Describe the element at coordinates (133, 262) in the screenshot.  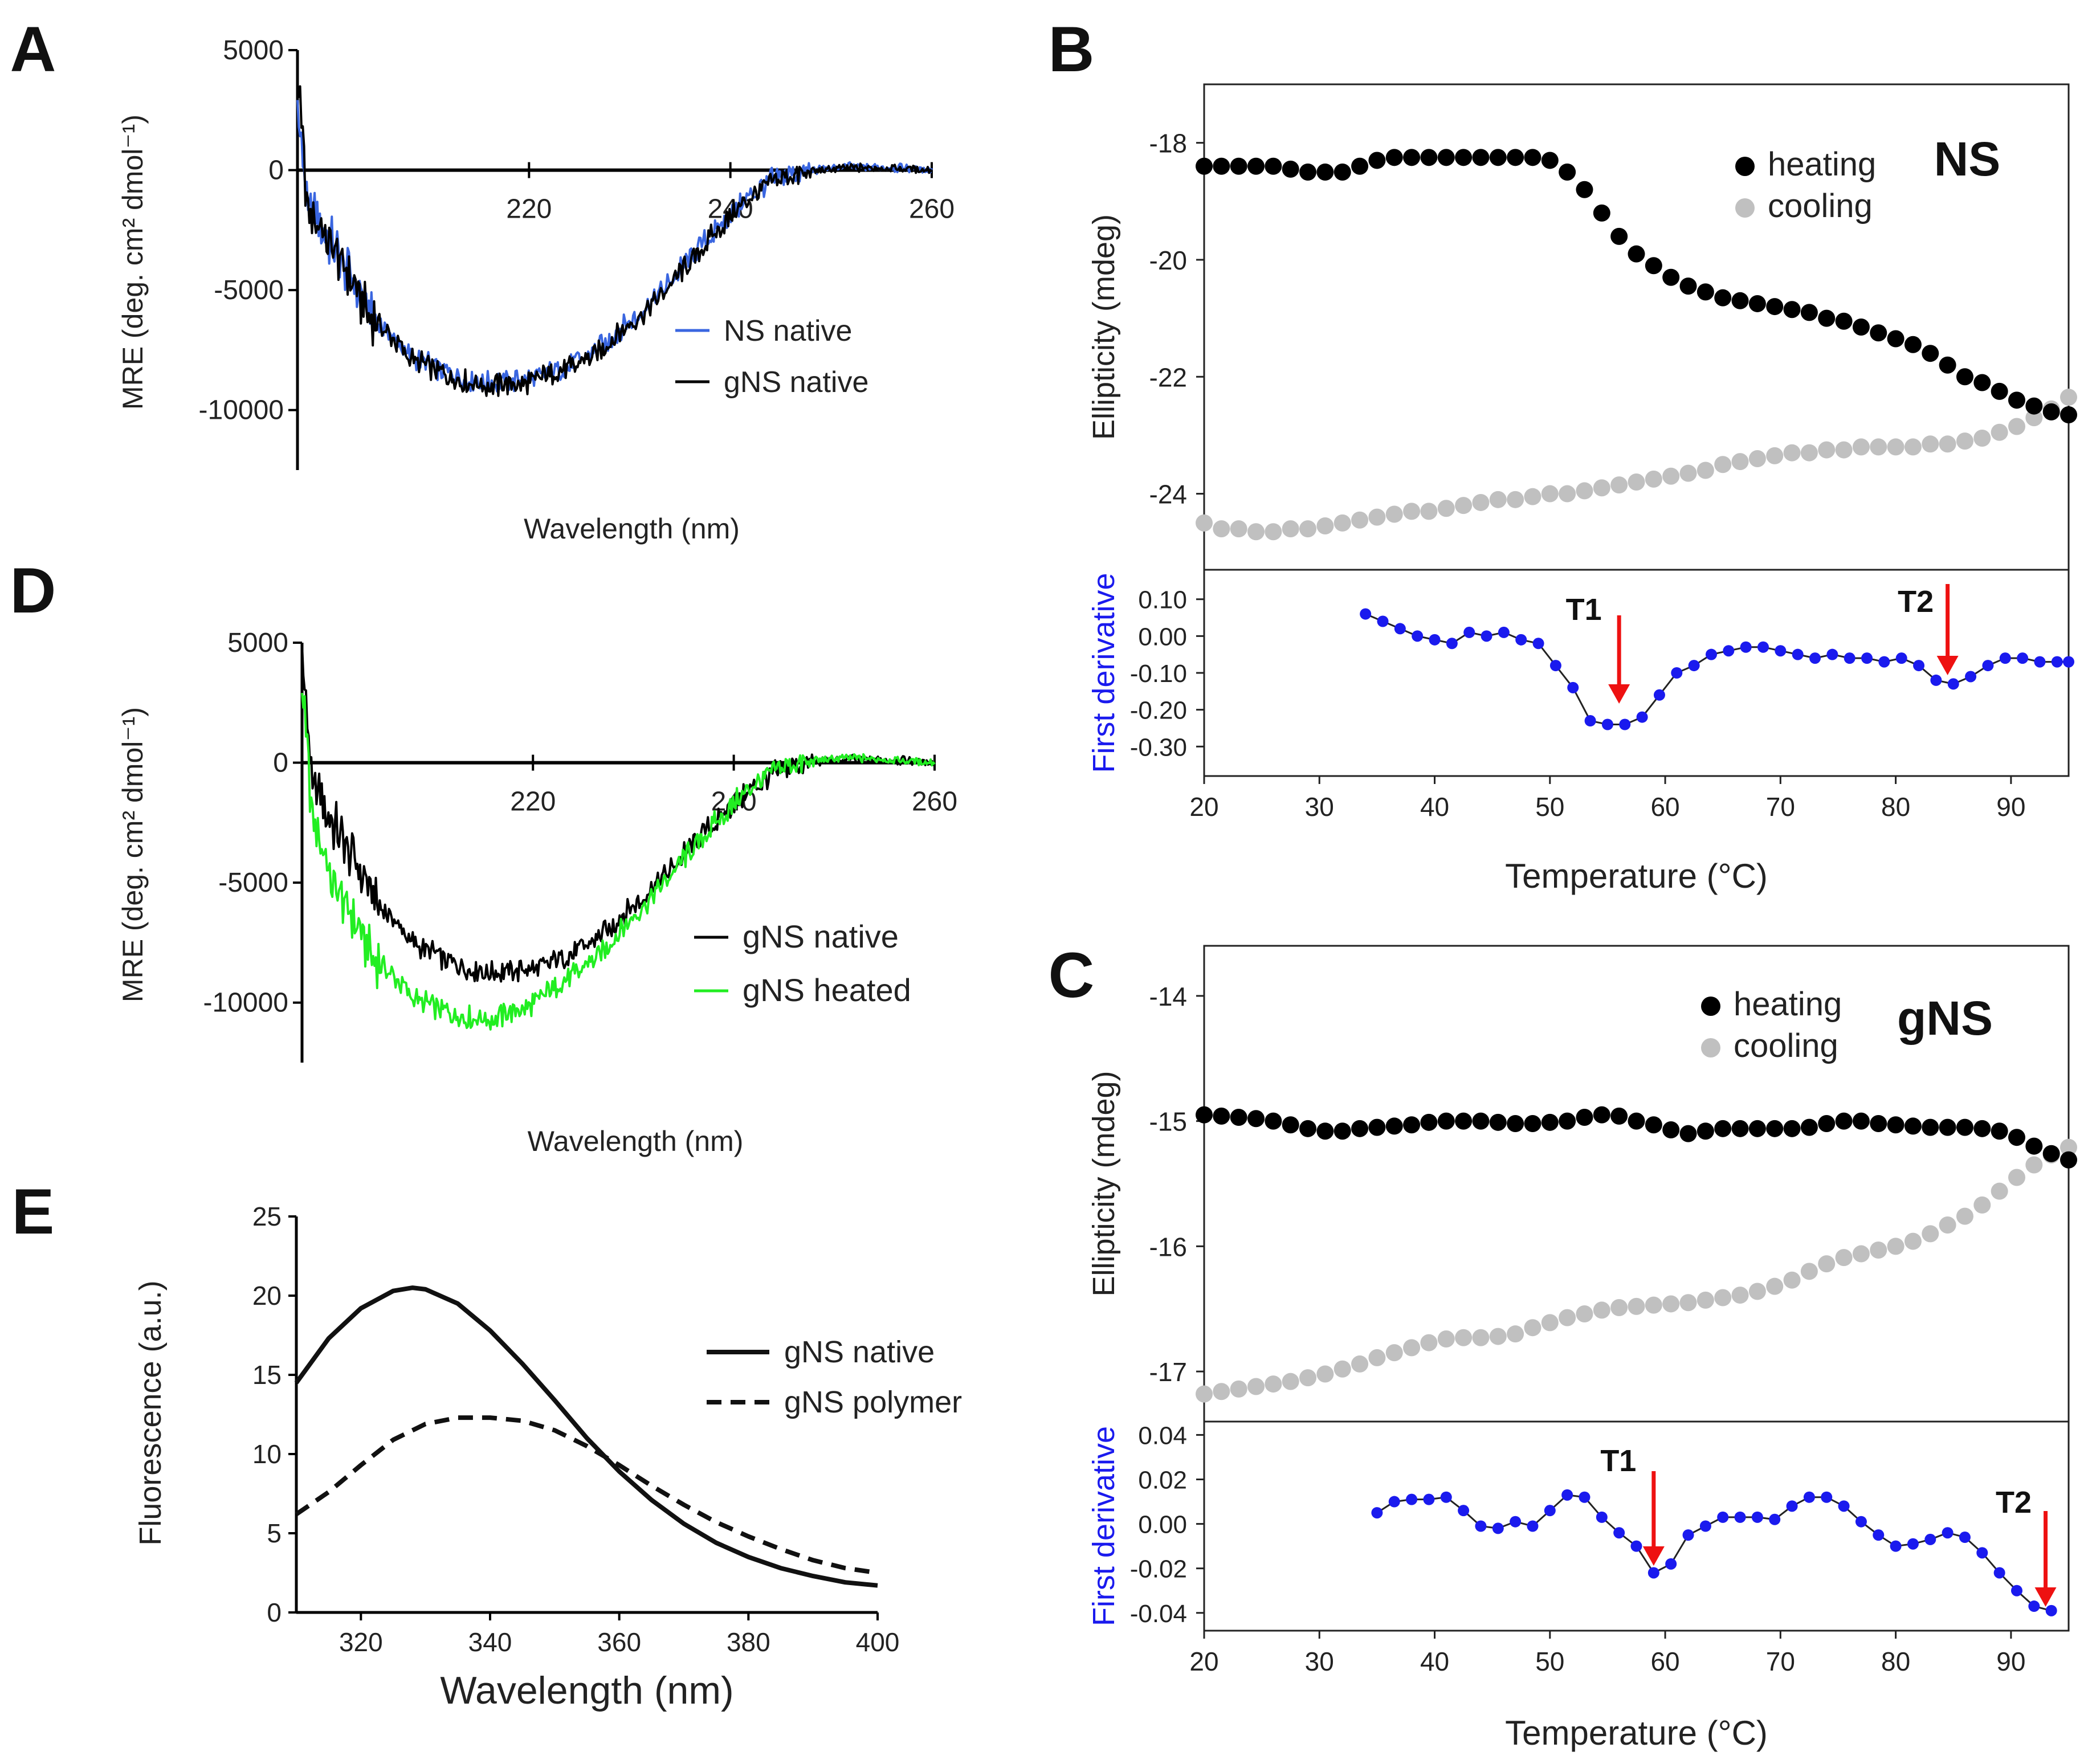
I see `y-axis-label: MRE (deg. cm² dmol⁻¹)` at that location.